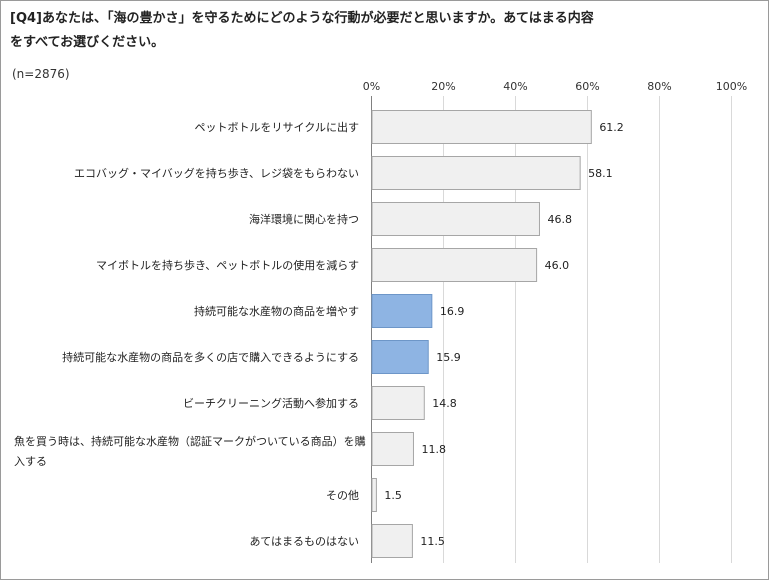 Image resolution: width=769 pixels, height=580 pixels. I want to click on category-label: 持続可能な水産物の商品を多くの店で購入できるようにする, so click(210, 357).